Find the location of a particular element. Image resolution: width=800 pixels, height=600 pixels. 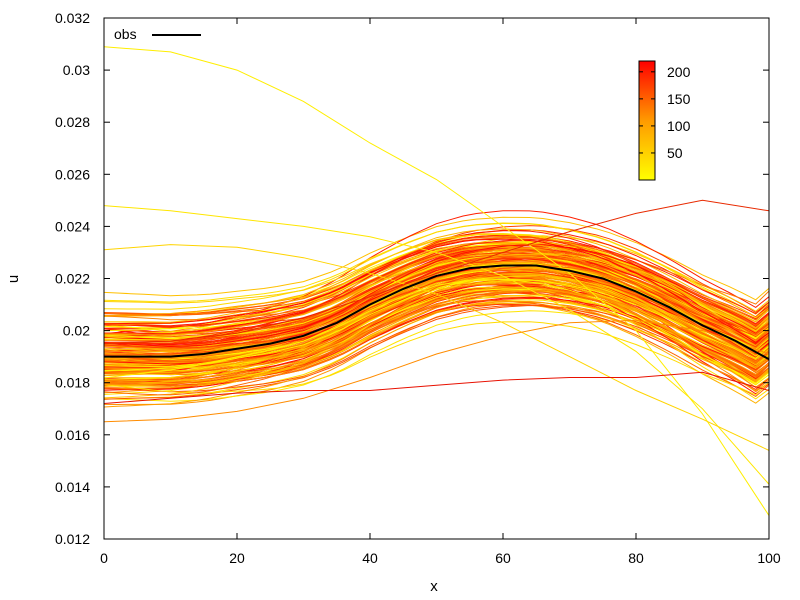

colorbar-tick-label: 150 is located at coordinates (679, 99).